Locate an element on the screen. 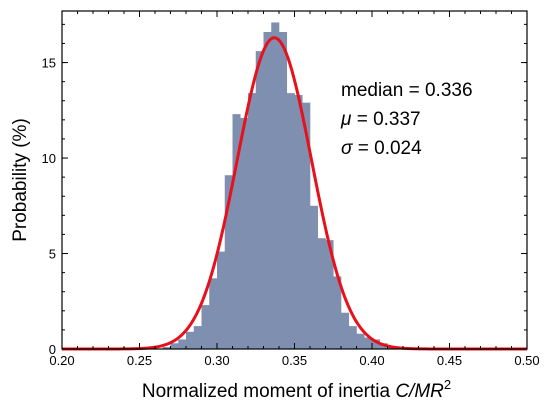 This screenshot has height=412, width=554. x-axis-label: Normalized moment of inertia C/MR2 is located at coordinates (296, 389).